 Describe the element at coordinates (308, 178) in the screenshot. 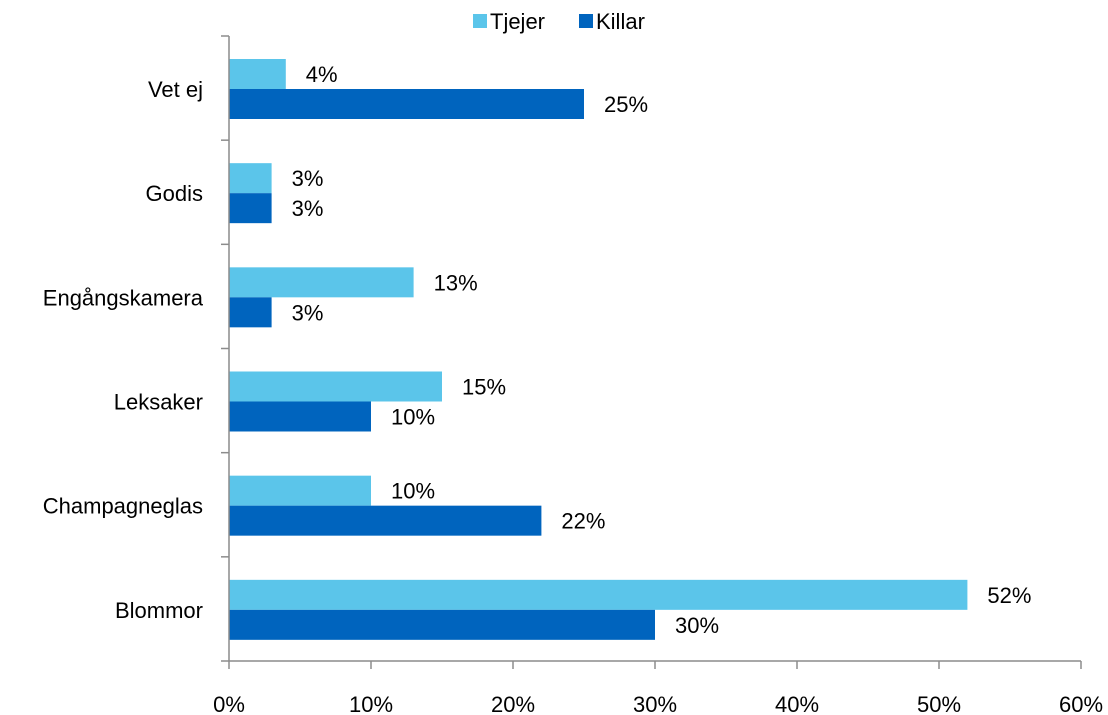

I see `data-label-tjejer-godis: 3%` at that location.